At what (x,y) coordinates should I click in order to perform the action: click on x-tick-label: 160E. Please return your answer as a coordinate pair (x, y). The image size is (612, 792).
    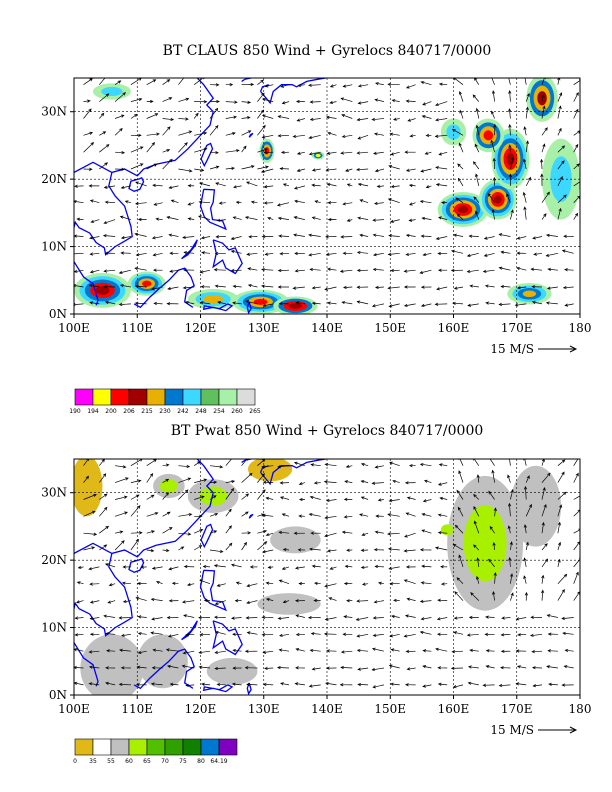
    Looking at the image, I should click on (454, 328).